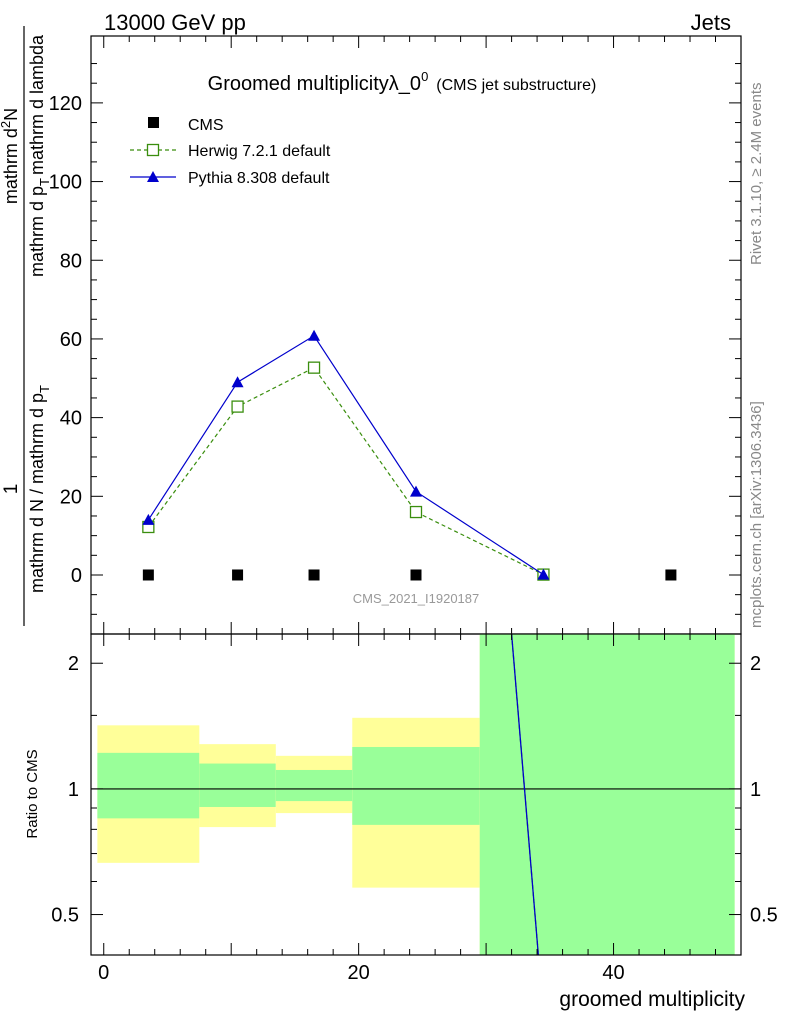  I want to click on ratio-series, so click(525, 794).